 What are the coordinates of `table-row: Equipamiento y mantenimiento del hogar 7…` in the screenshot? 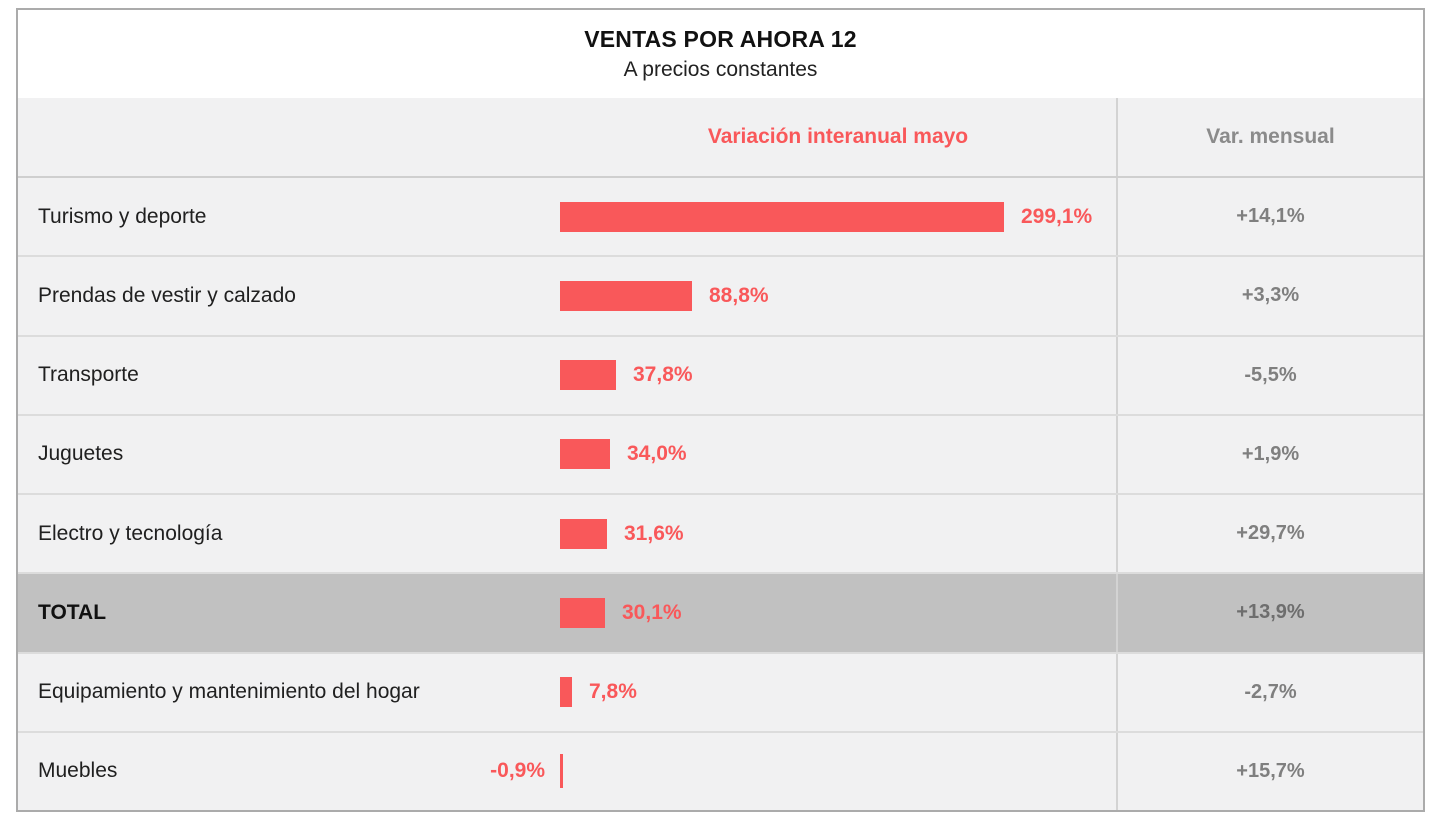 It's located at (720, 693).